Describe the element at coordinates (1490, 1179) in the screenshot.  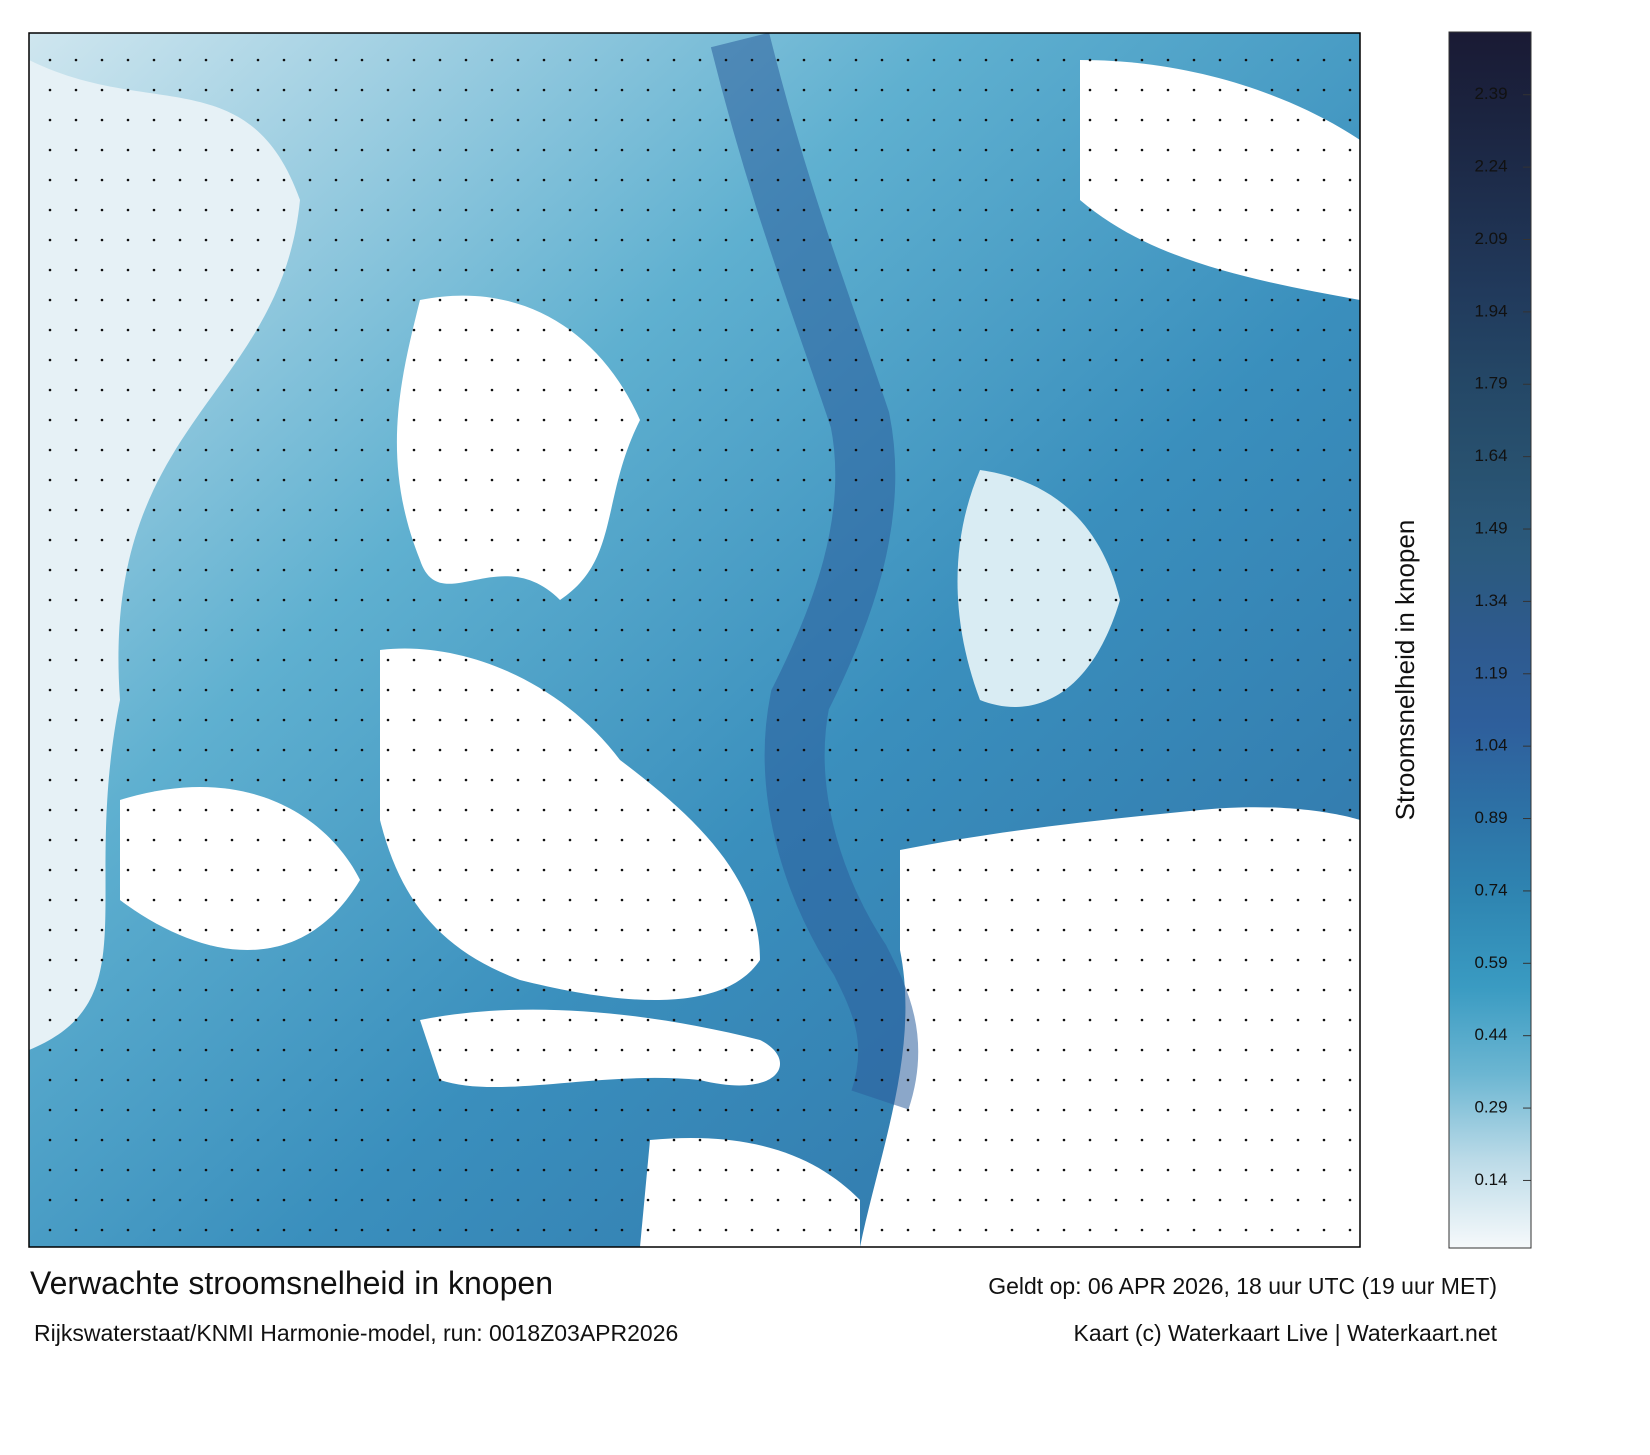
I see `colorbar-tick-label: 0.14` at that location.